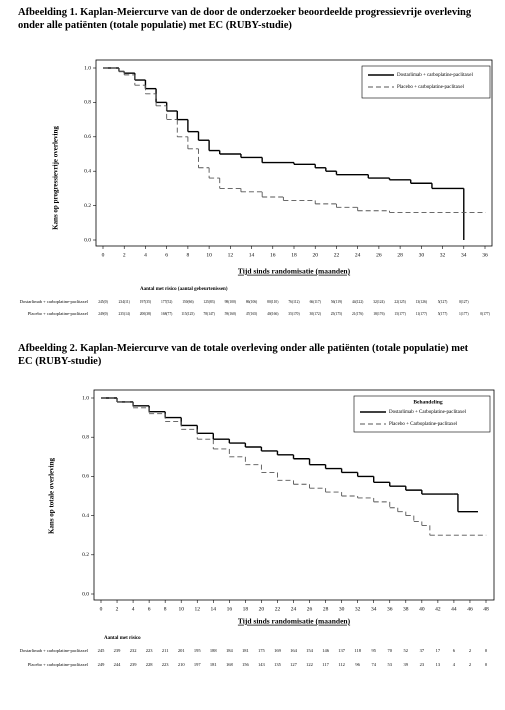 This screenshot has height=710, width=505. What do you see at coordinates (125, 302) in the screenshot?
I see `risk-count: 234(11)` at bounding box center [125, 302].